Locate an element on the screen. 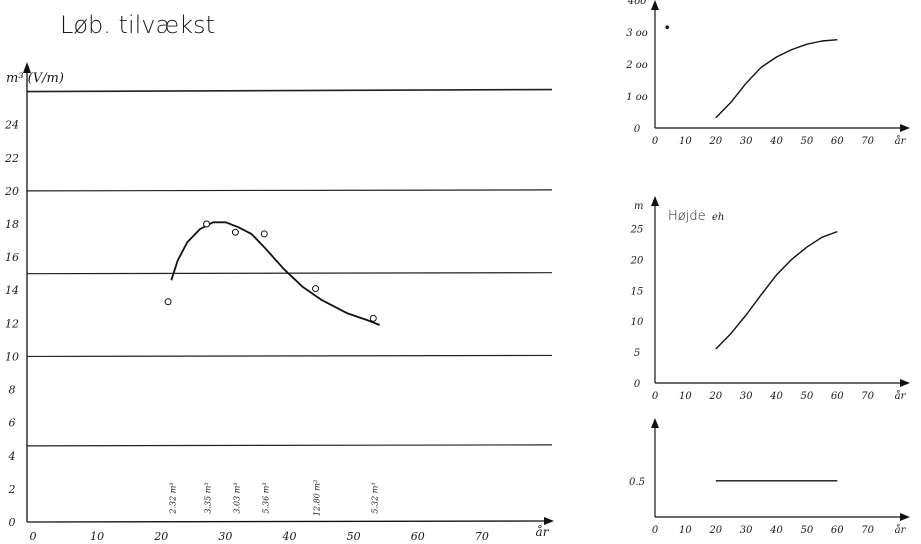  x-axis-line is located at coordinates (287, 521).